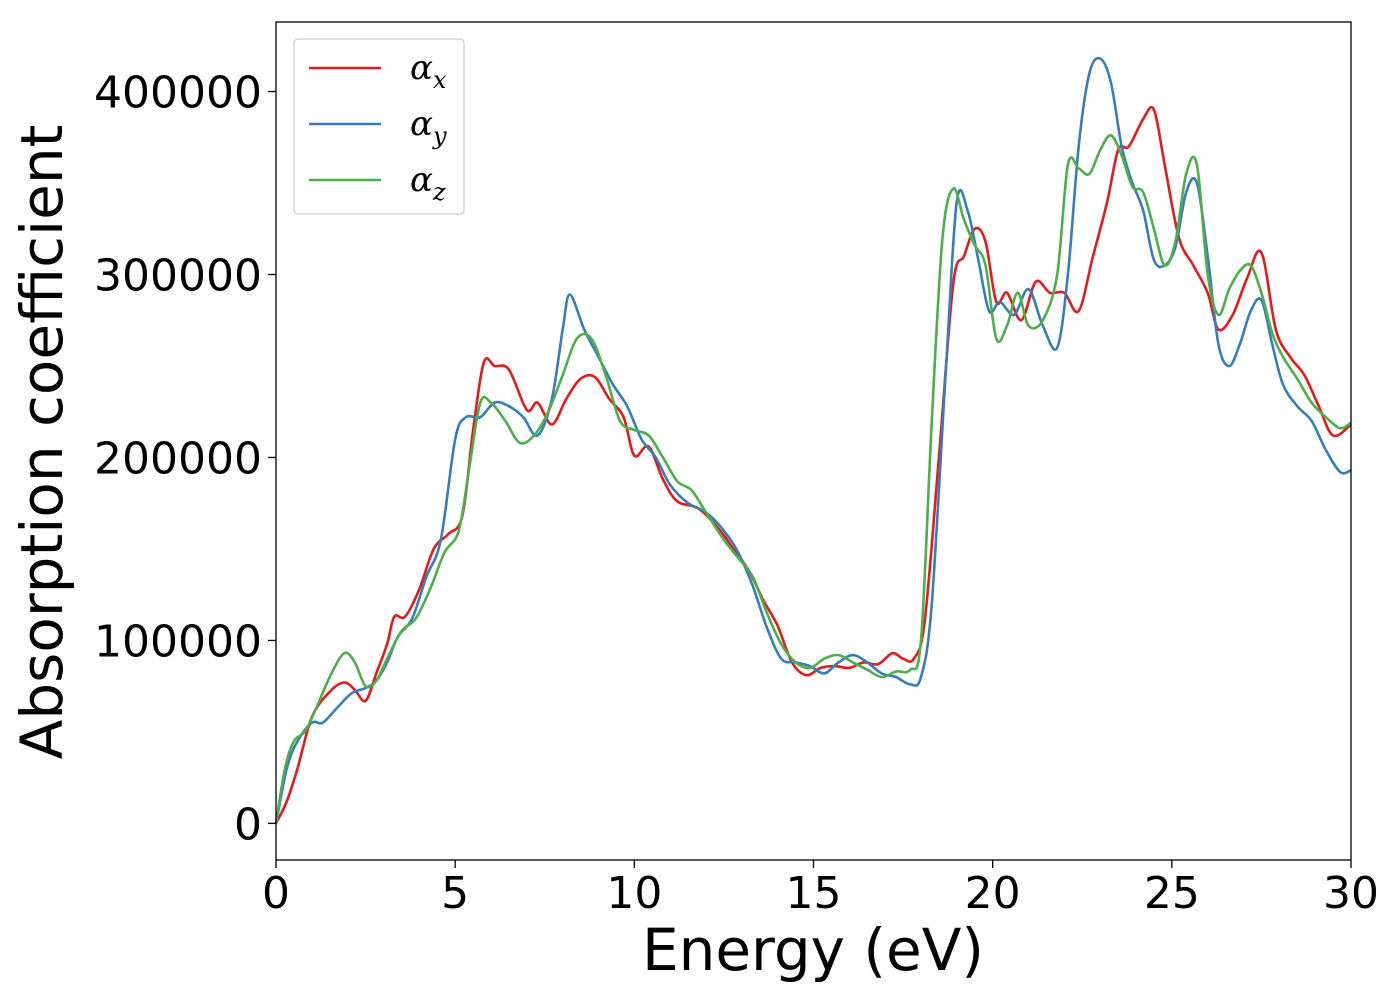 The image size is (1400, 1000). What do you see at coordinates (428, 127) in the screenshot?
I see `legend-label-y: αy` at bounding box center [428, 127].